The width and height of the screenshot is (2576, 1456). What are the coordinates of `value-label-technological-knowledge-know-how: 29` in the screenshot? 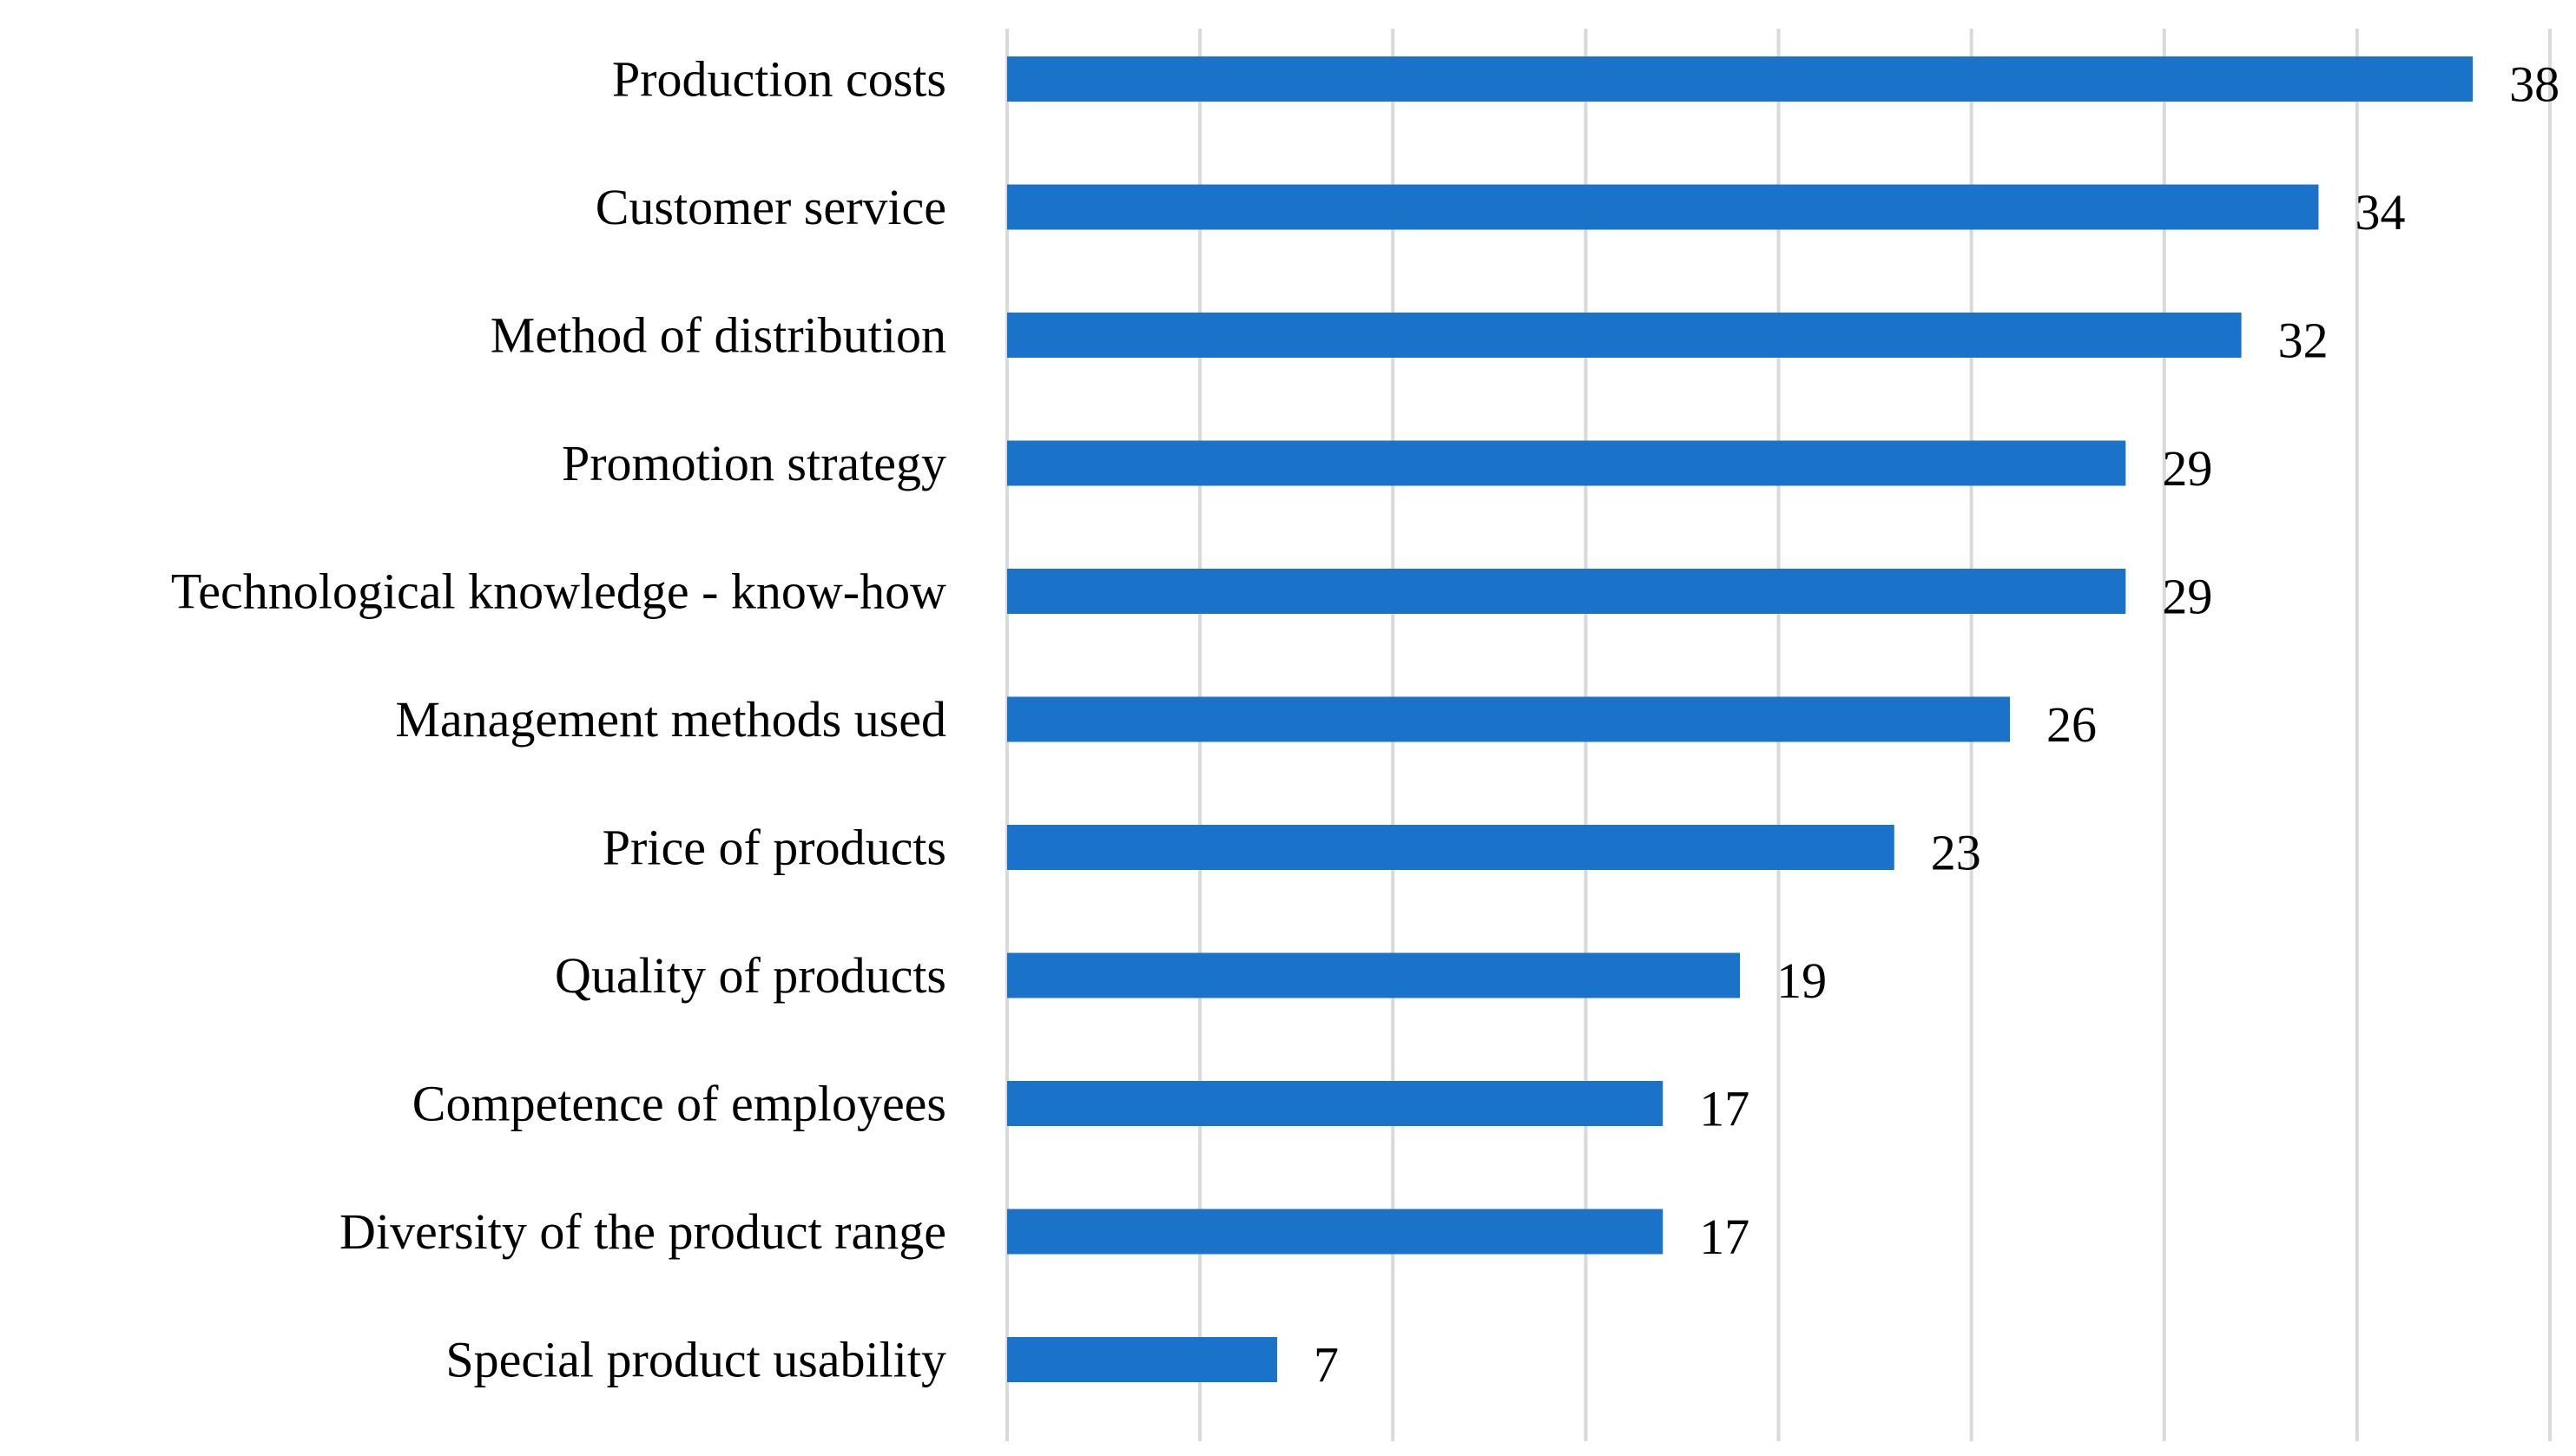 It's located at (2187, 597).